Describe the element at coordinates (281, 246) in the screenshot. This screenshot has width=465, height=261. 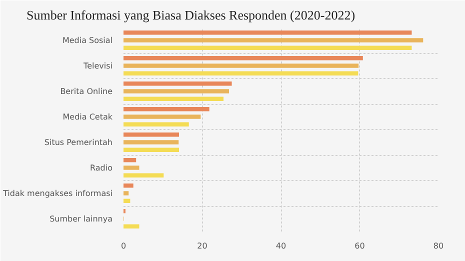
I see `x-tick-label: 40` at that location.